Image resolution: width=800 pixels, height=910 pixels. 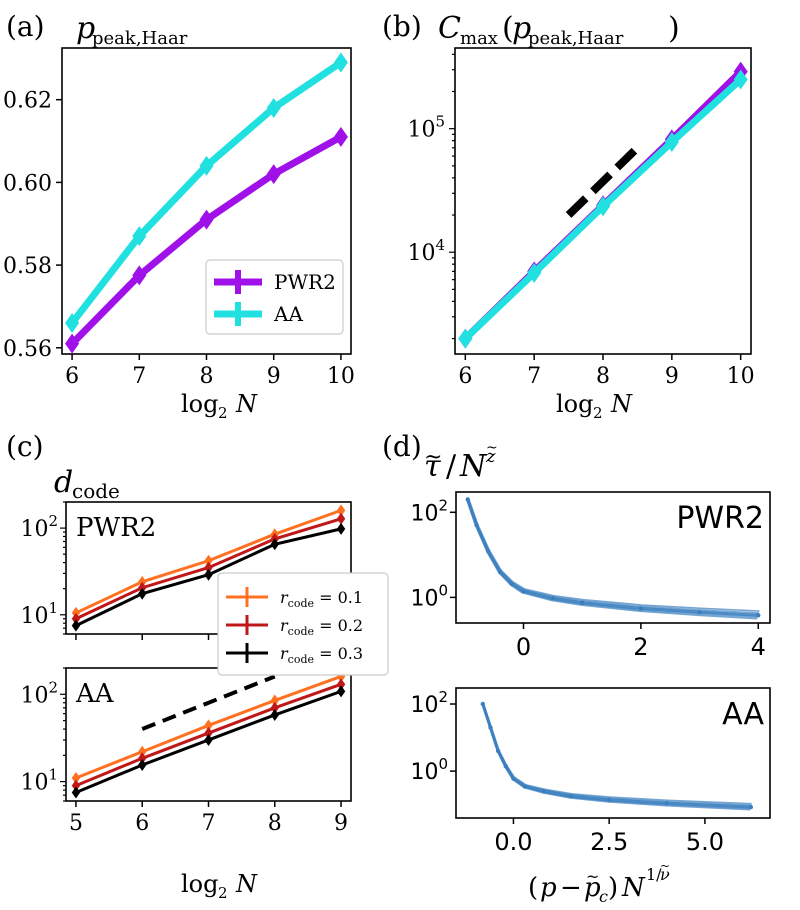 I want to click on panel-label-b: (b), so click(x=402, y=26).